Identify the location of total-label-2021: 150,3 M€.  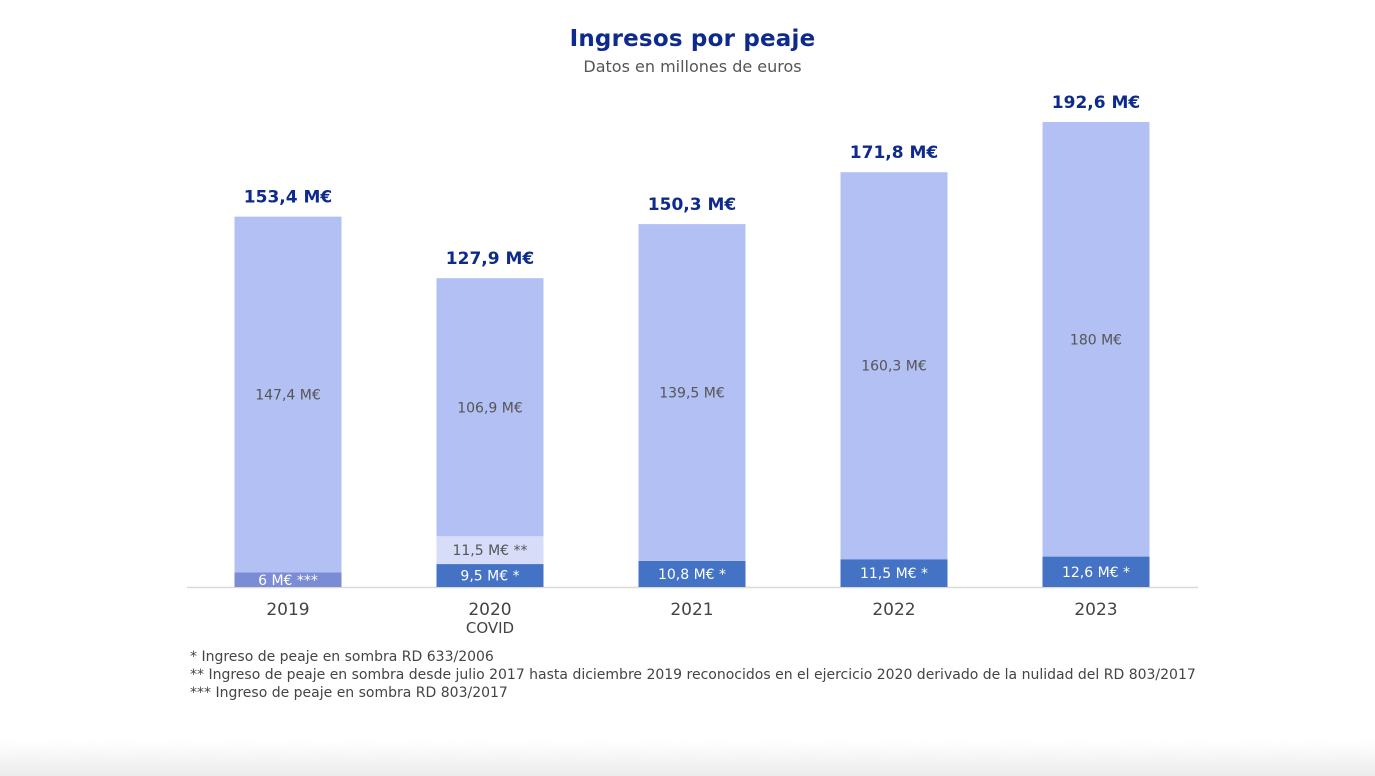
(692, 205).